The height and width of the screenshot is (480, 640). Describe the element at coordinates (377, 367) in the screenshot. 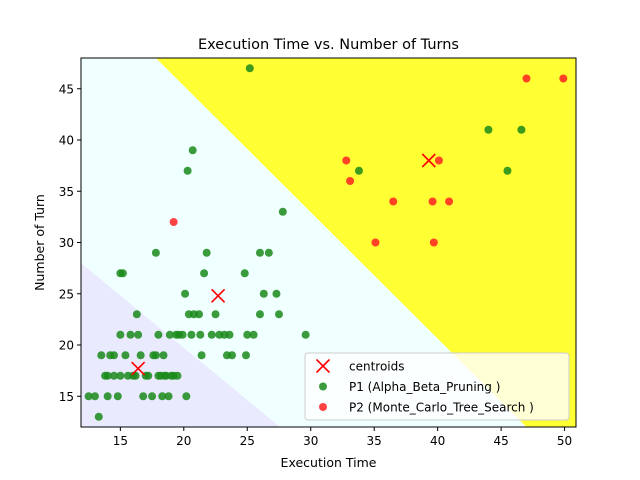

I see `legend-label-centroids: centroids` at that location.